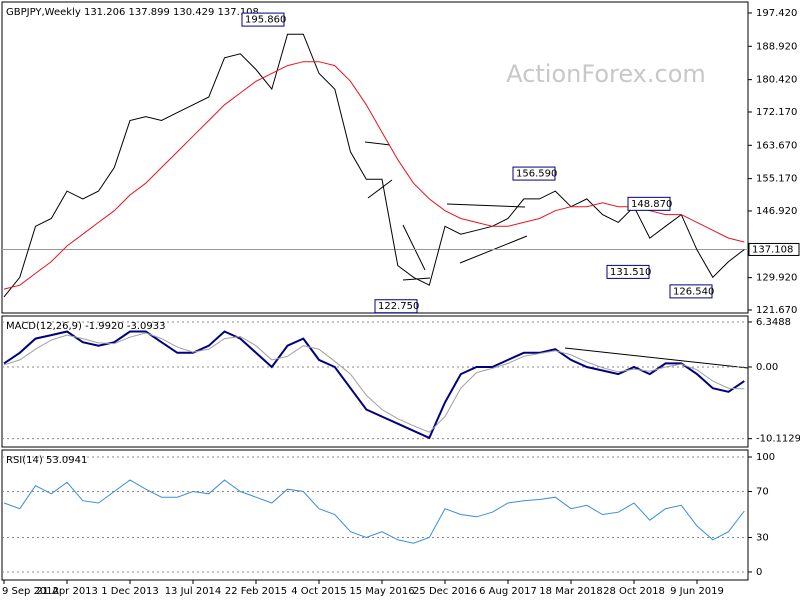 The width and height of the screenshot is (800, 600). I want to click on x-tick-label: 13 Jul 2014, so click(193, 591).